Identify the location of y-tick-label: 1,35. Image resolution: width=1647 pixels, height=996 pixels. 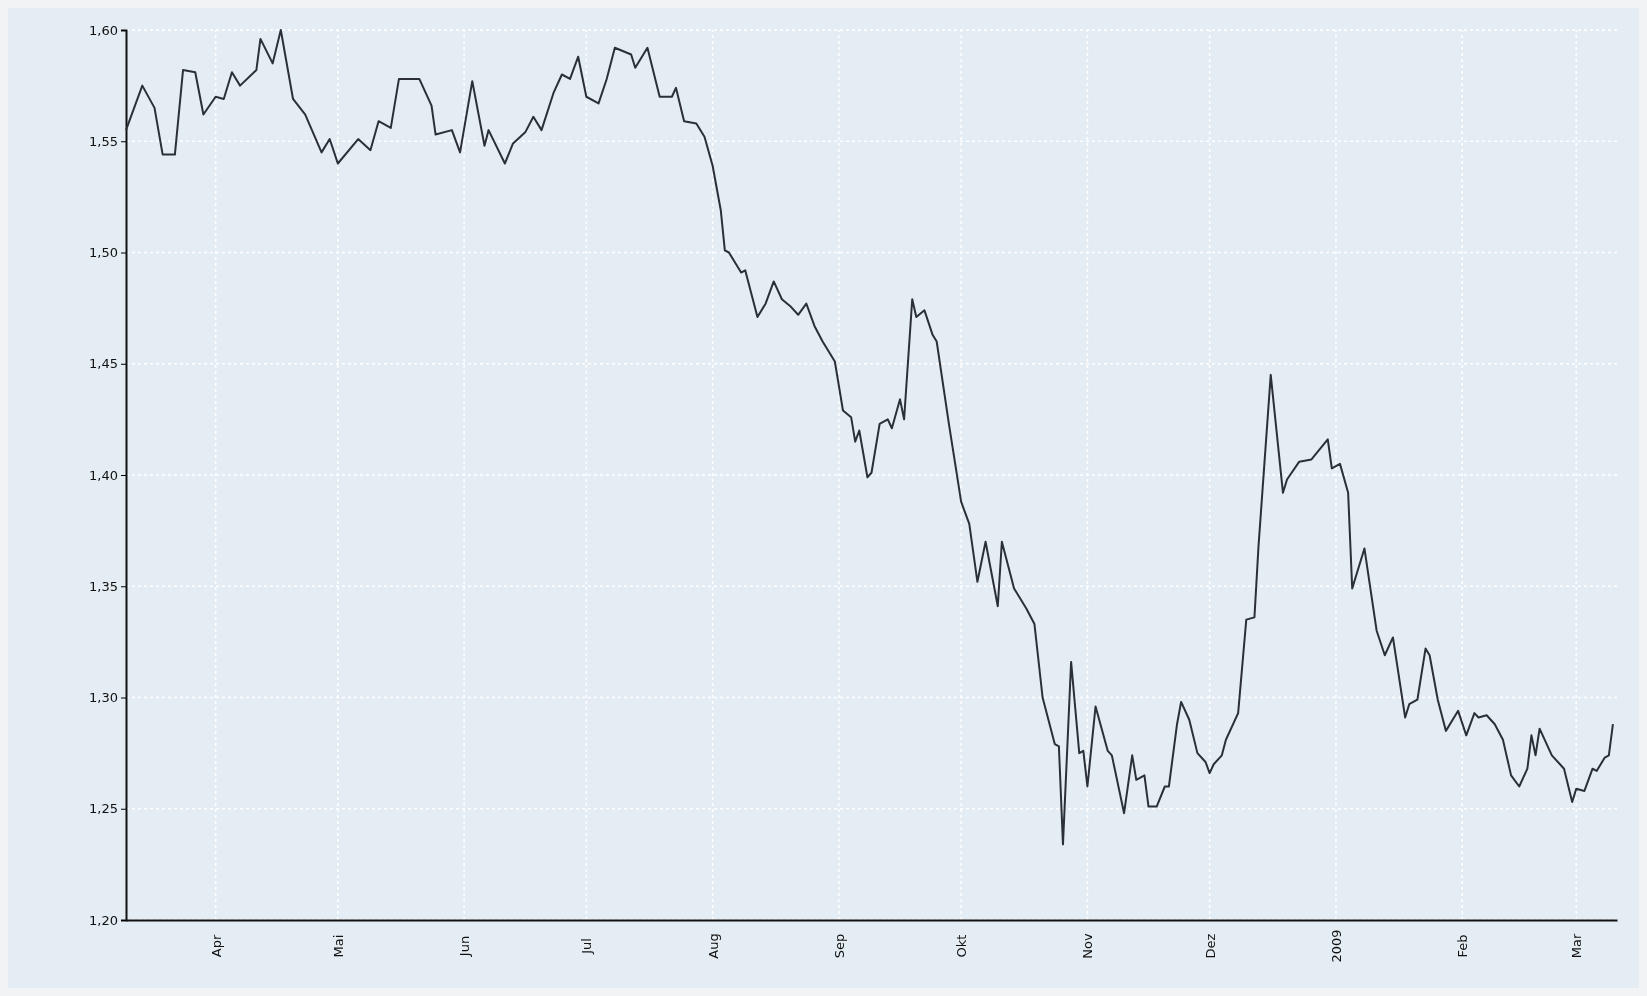
(103, 586).